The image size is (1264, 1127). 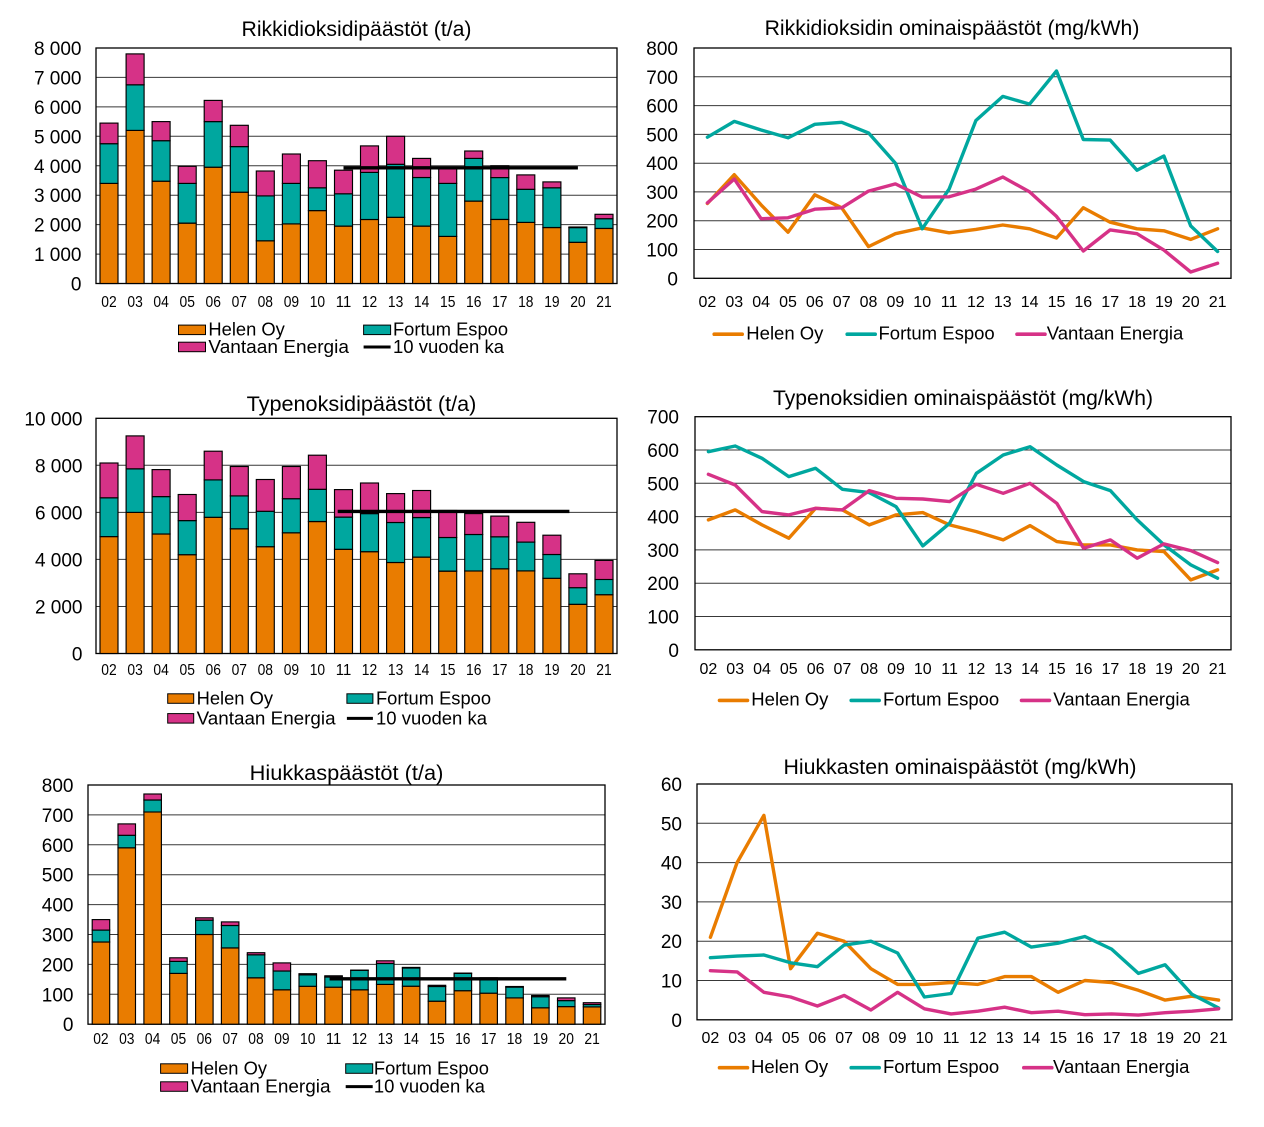 I want to click on svg-text: 100, so click(x=662, y=251).